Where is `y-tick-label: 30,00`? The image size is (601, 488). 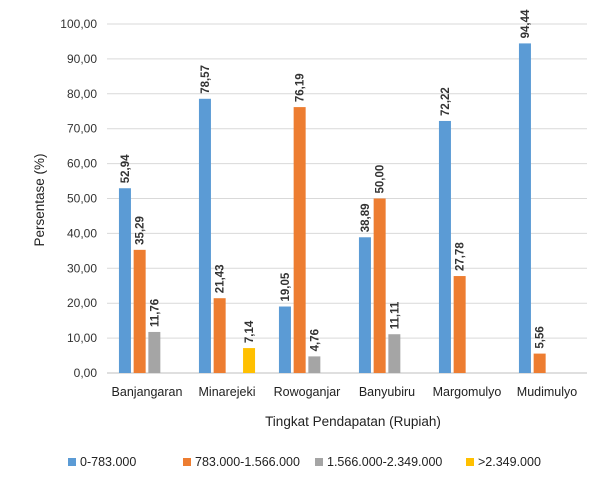 y-tick-label: 30,00 is located at coordinates (82, 268).